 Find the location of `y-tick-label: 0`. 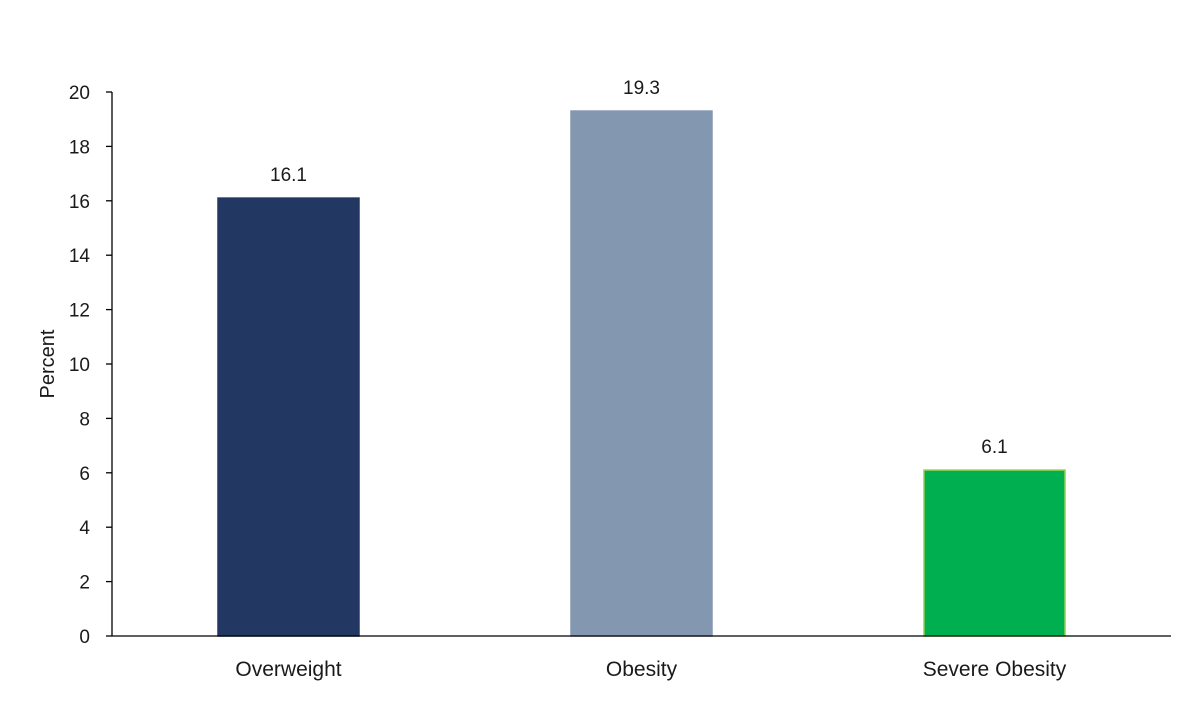

y-tick-label: 0 is located at coordinates (84, 637).